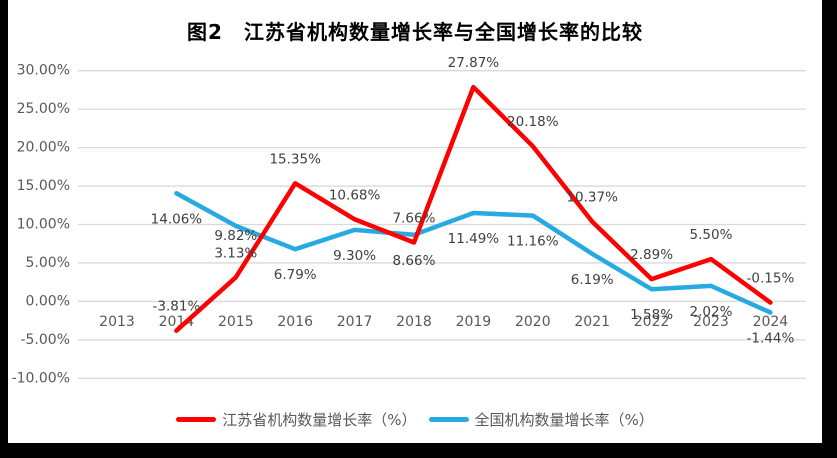 The width and height of the screenshot is (837, 458). I want to click on data-label: 11.16%, so click(533, 242).